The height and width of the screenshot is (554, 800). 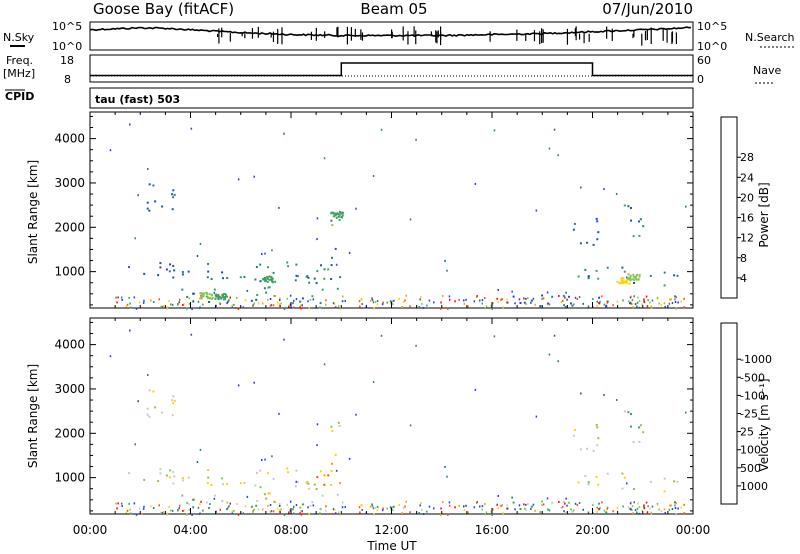 What do you see at coordinates (746, 413) in the screenshot?
I see `velocity-colorbar: 1000 500 100 25 -25 -100 -500 -1000` at bounding box center [746, 413].